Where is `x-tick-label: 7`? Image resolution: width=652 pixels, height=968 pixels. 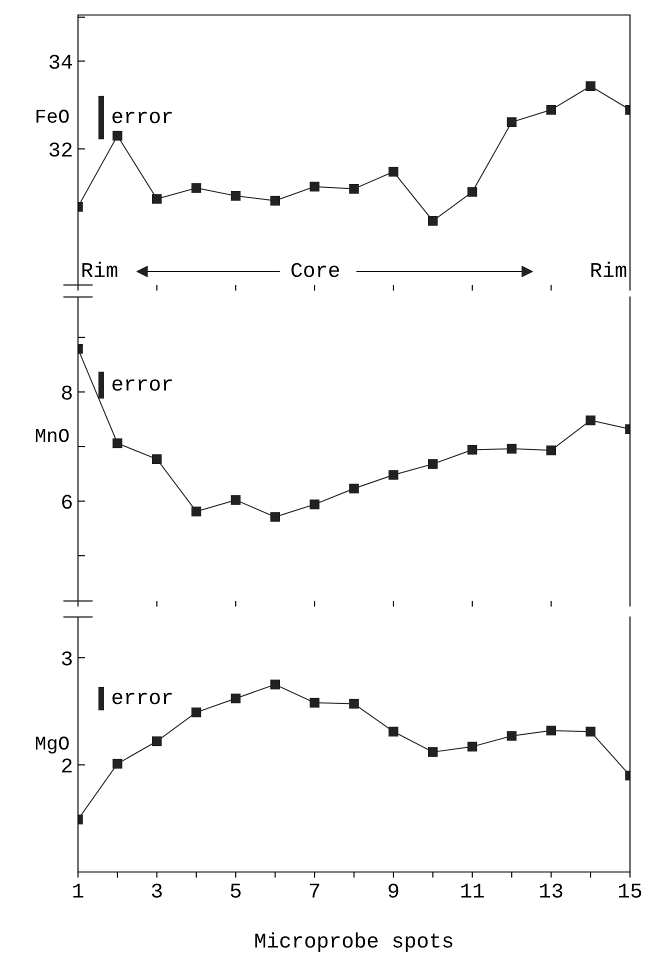
x-tick-label: 7 is located at coordinates (315, 891).